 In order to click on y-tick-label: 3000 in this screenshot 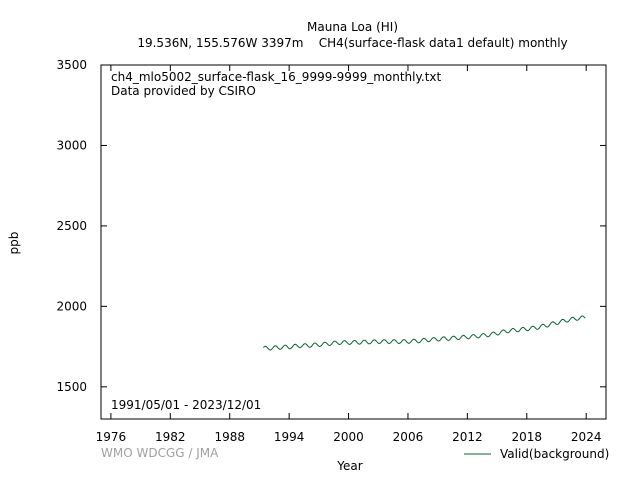, I will do `click(71, 145)`.